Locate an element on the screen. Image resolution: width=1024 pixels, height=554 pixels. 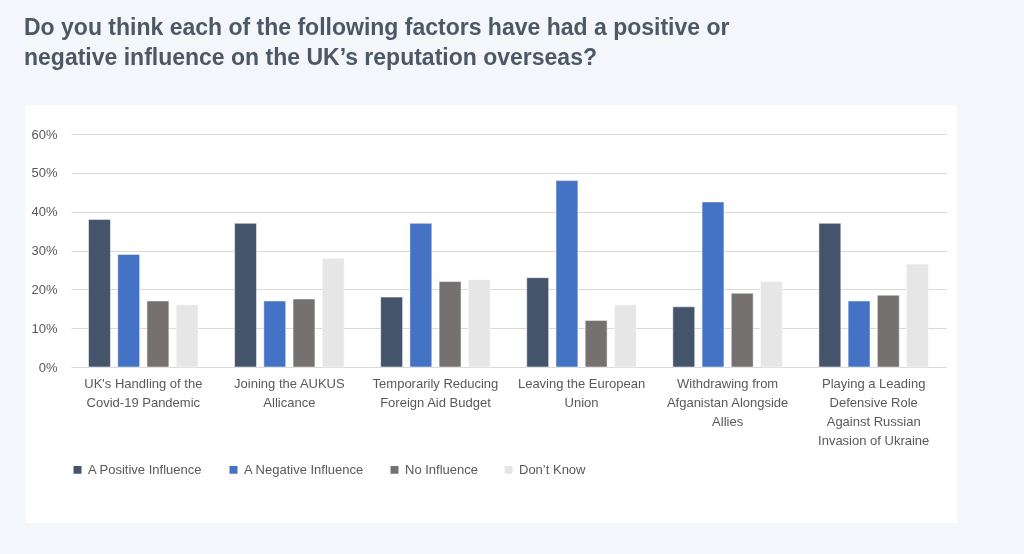
y-tick-label: 60% is located at coordinates (44, 134).